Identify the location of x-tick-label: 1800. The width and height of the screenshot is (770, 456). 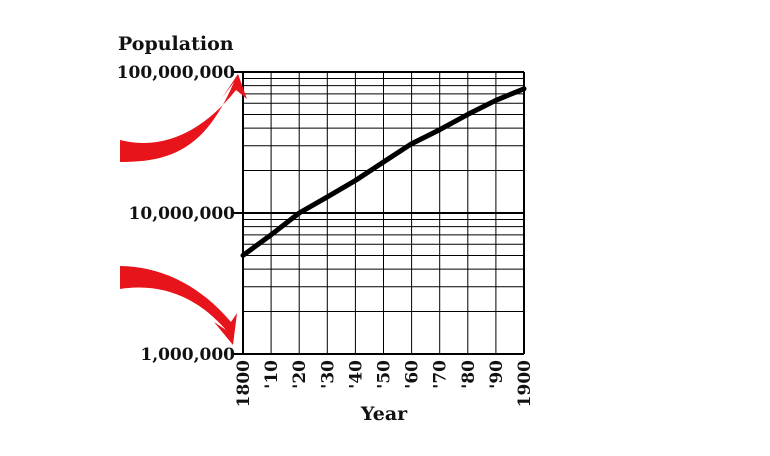
(244, 383).